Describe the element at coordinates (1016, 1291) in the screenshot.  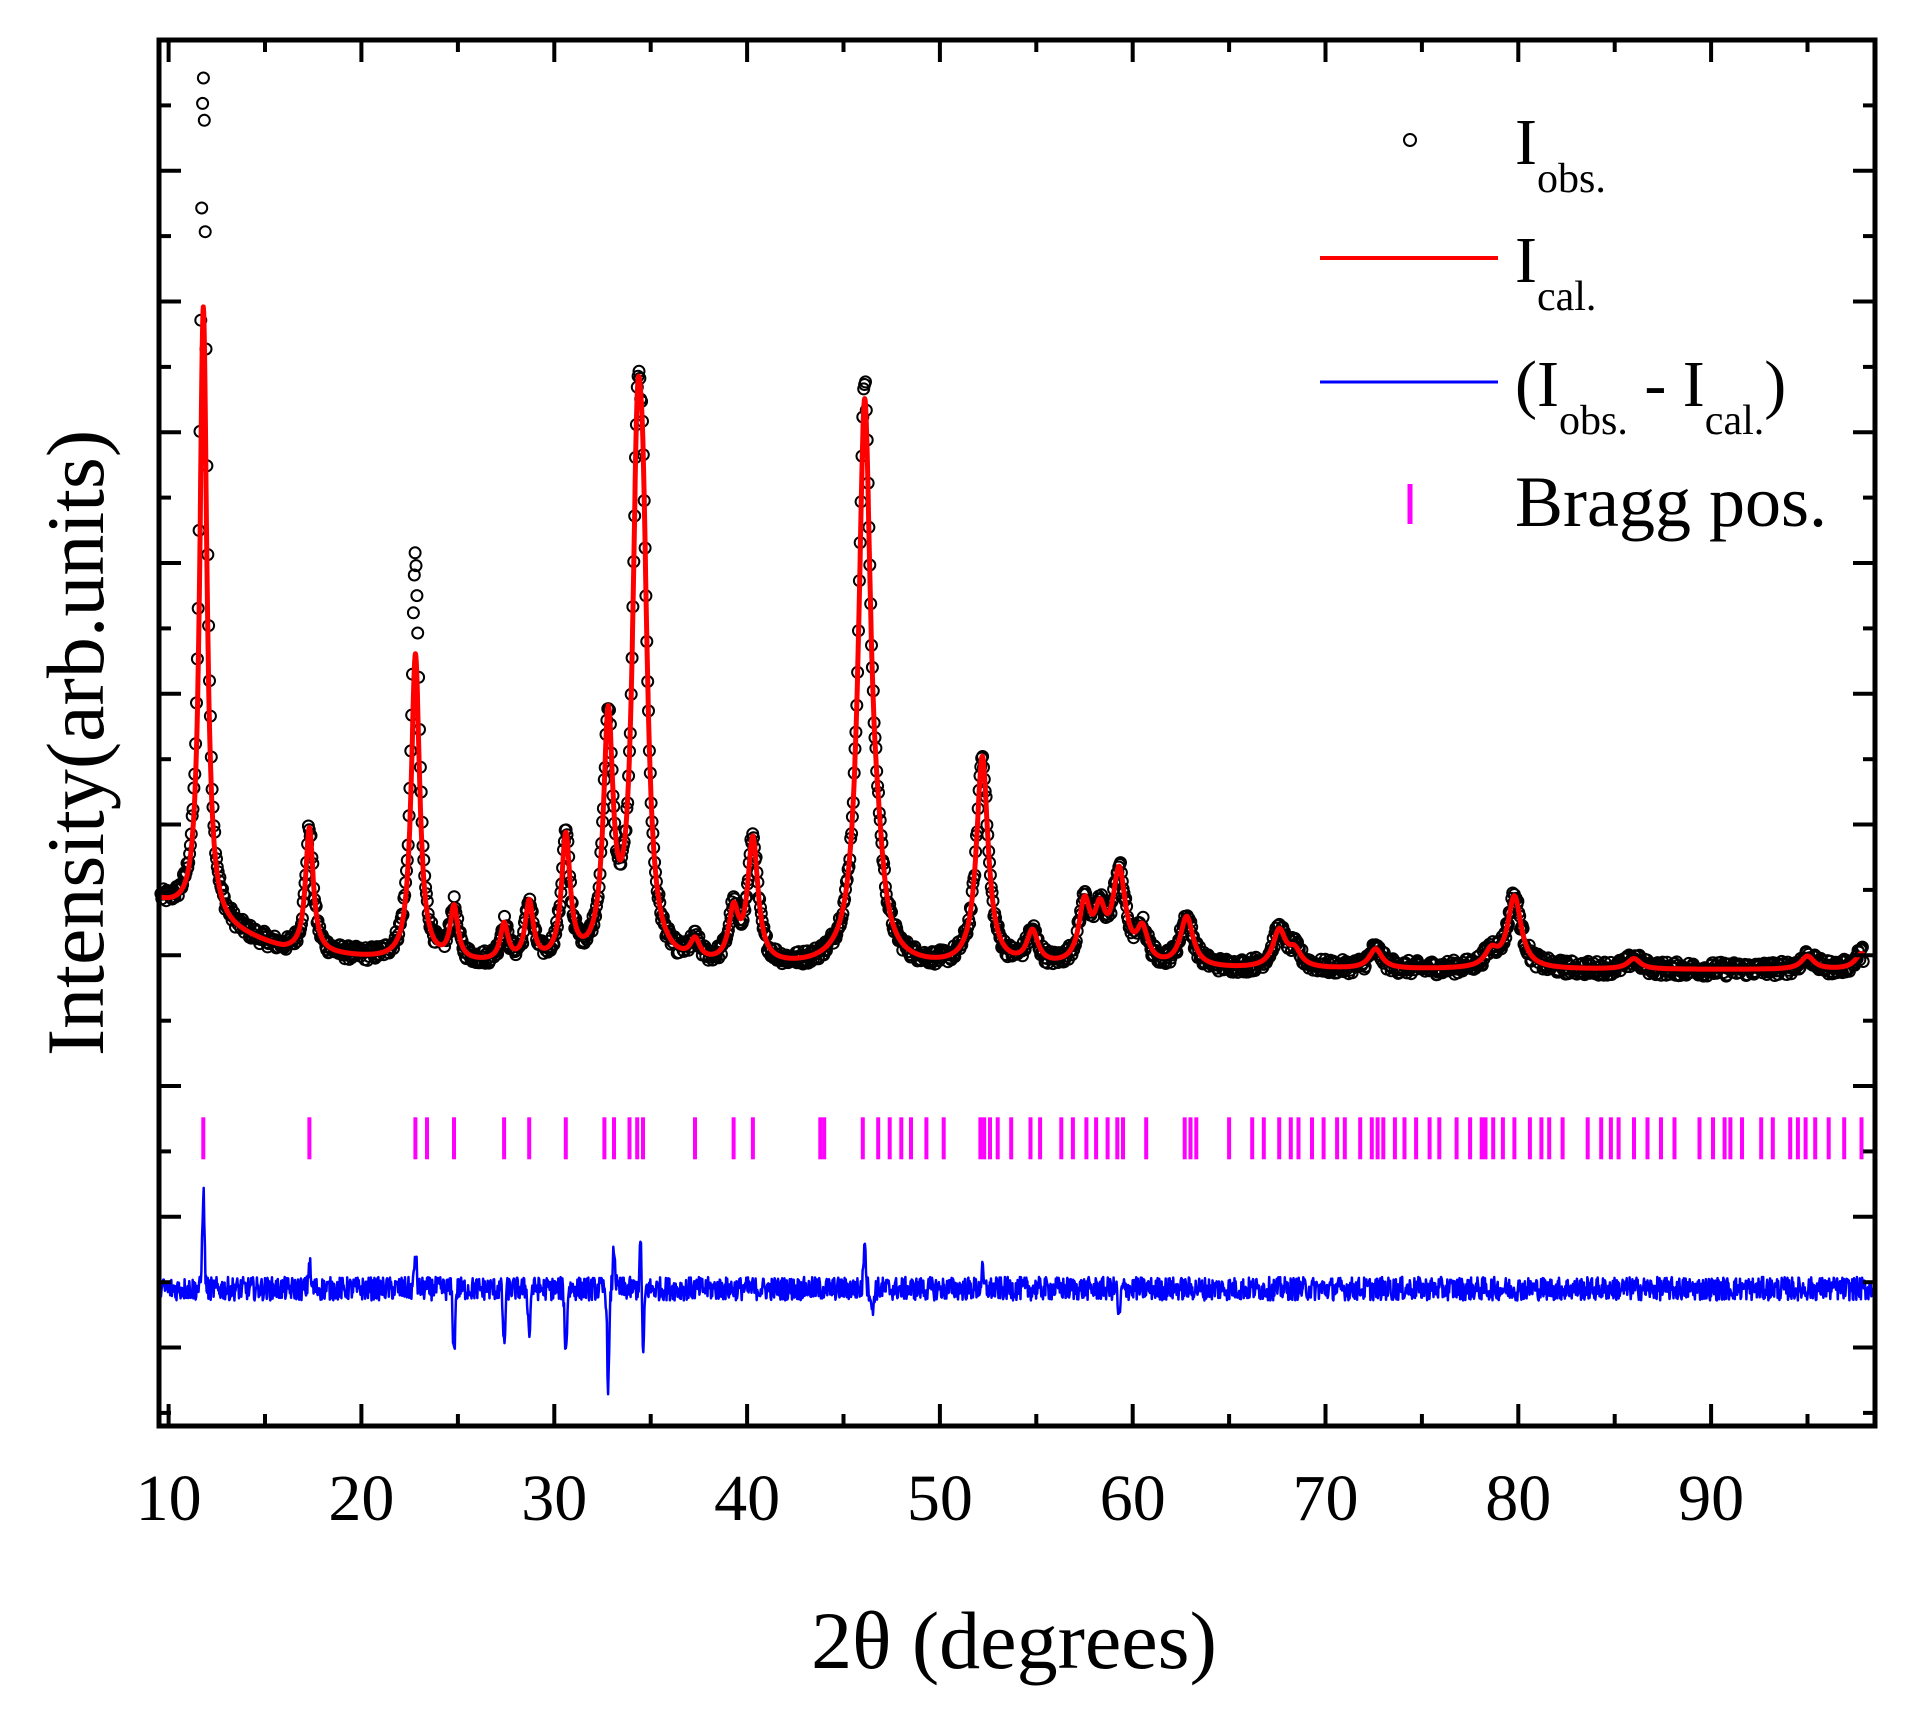
I see `difference-curve` at that location.